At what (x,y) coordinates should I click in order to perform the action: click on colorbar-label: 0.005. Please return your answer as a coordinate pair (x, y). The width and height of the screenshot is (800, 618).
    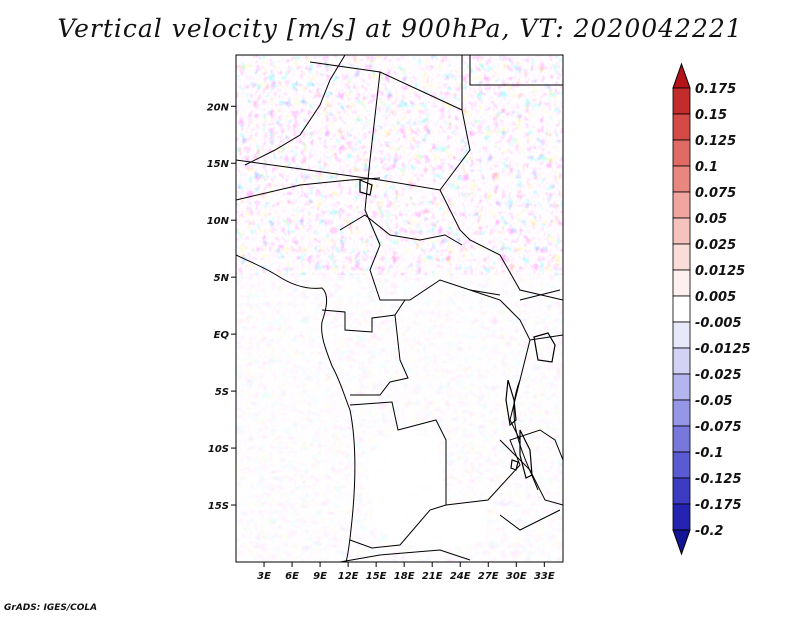
    Looking at the image, I should click on (715, 297).